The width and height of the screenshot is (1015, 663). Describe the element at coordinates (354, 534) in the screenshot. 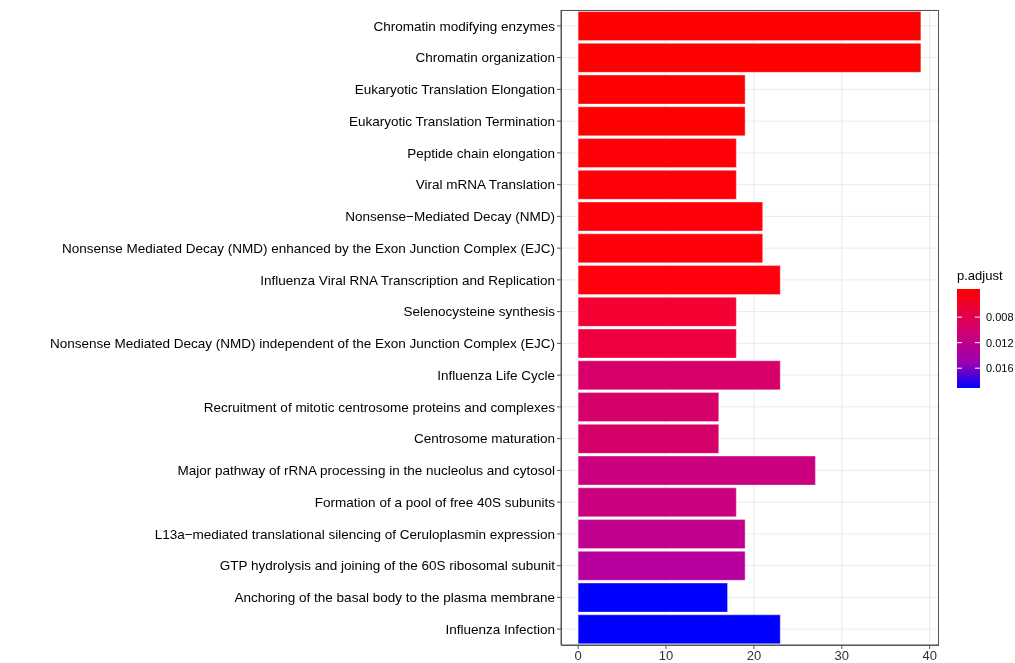

I see `y-tick-label: L13a−mediated translational silencing of Ceruloplasmin expression` at that location.